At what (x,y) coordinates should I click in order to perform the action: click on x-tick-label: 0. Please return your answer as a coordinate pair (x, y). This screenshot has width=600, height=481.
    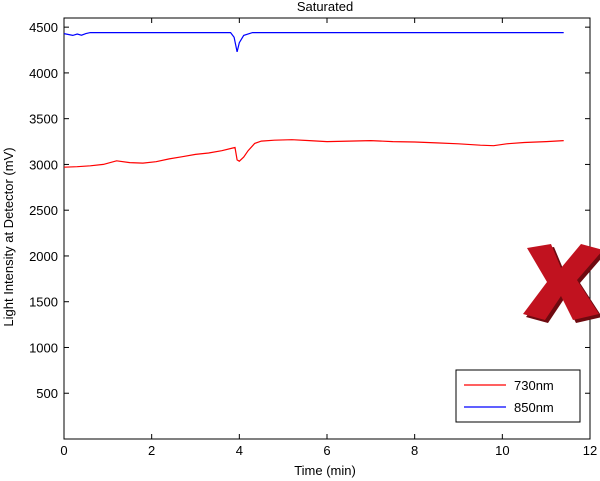
    Looking at the image, I should click on (63, 450).